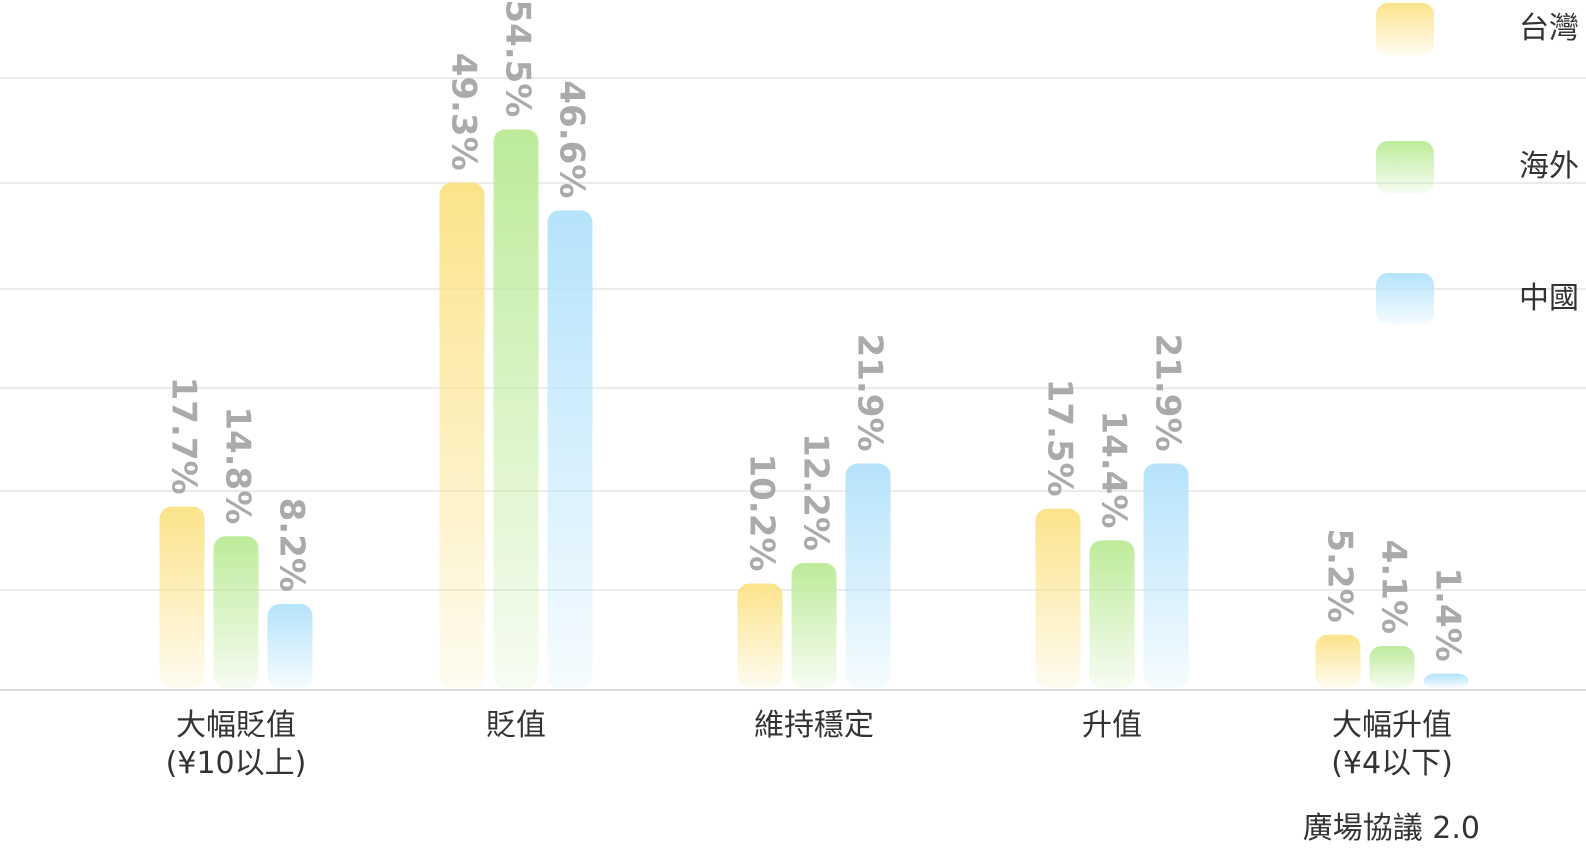 The width and height of the screenshot is (1586, 854). I want to click on footer-caption: 廣場協議 2.0, so click(1391, 828).